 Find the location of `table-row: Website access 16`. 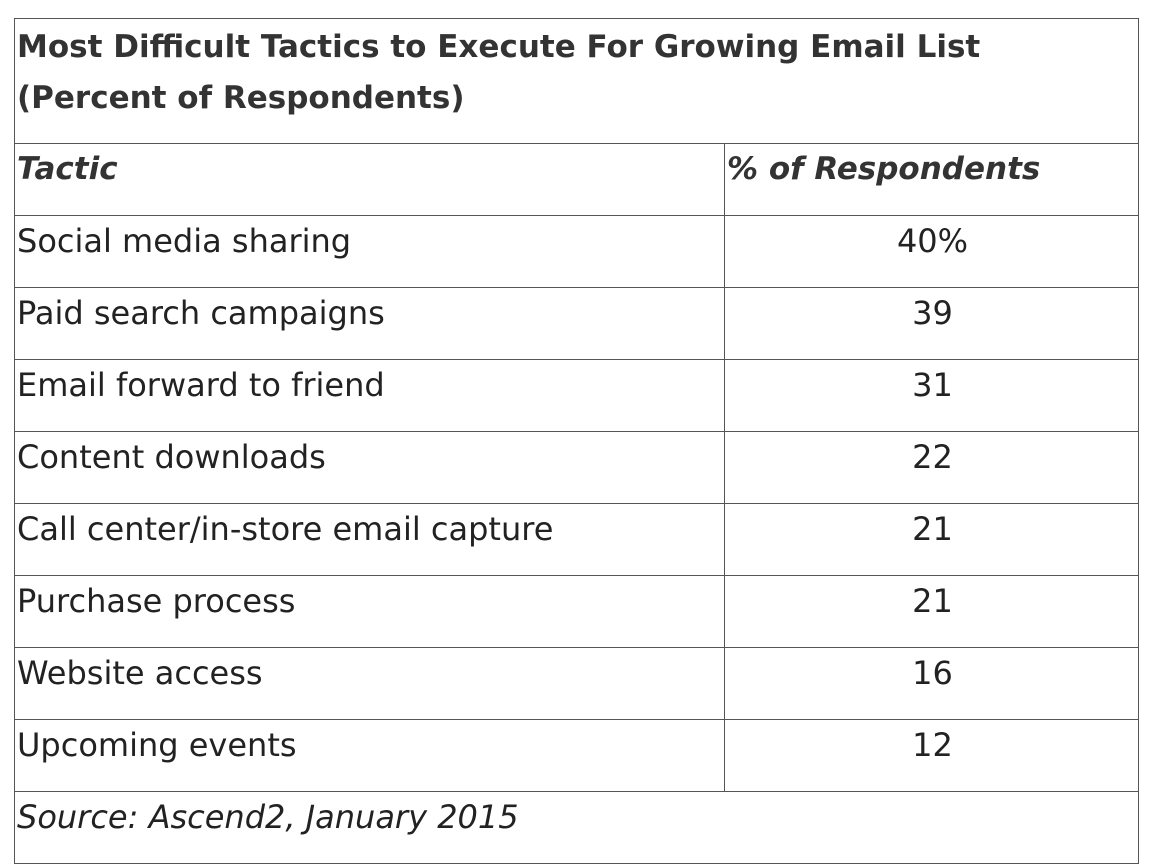

table-row: Website access 16 is located at coordinates (577, 683).